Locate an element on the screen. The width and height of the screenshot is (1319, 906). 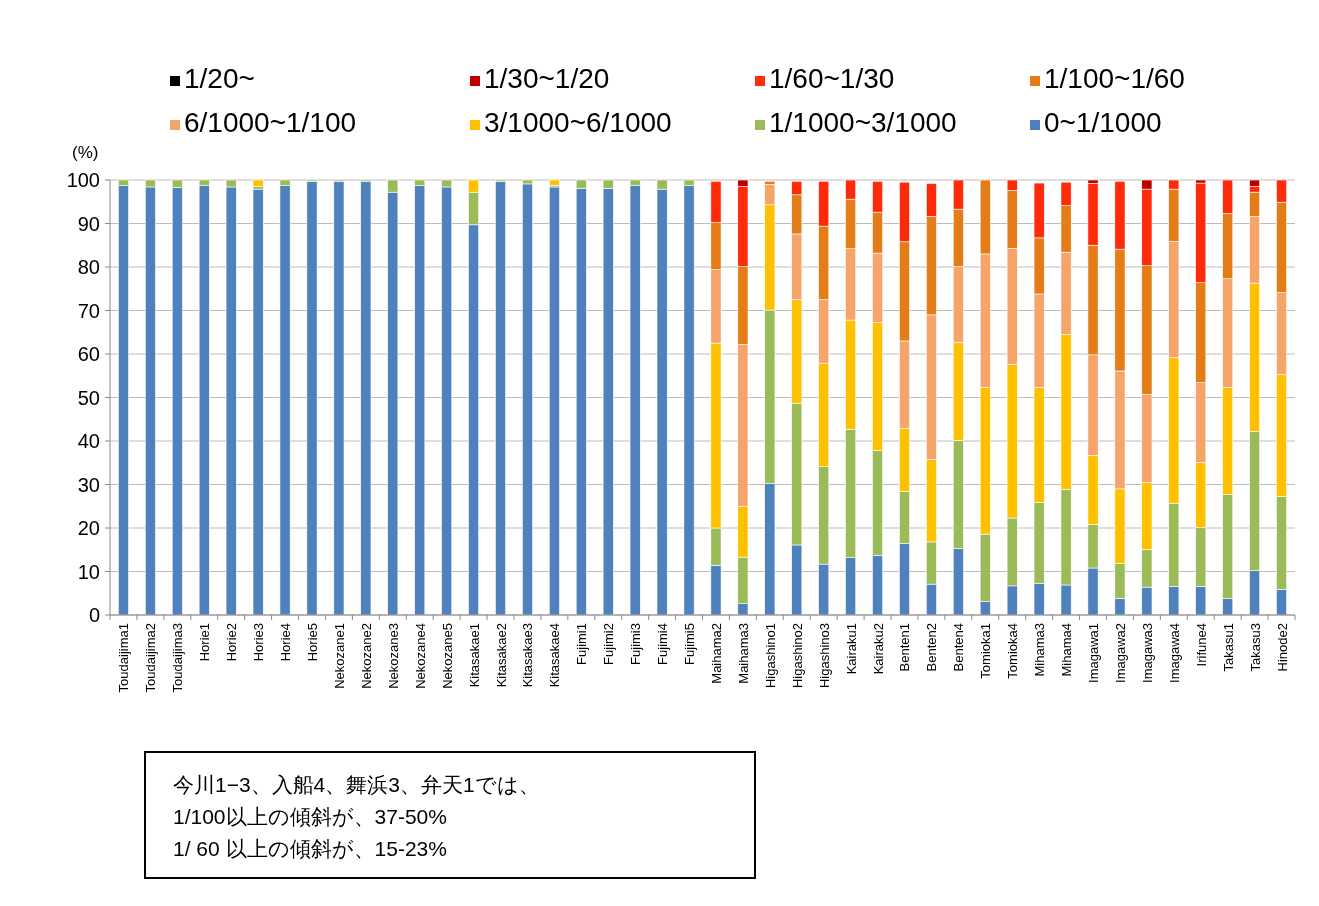
x-tick-label: Mihama3 is located at coordinates (1040, 650).